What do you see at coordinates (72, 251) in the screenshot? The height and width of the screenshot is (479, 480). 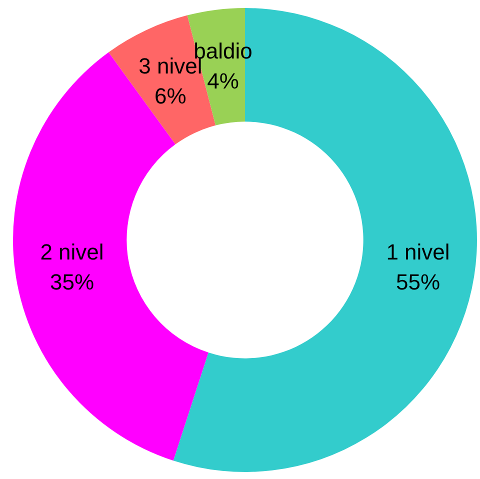 I see `slice-label: 2 nivel` at bounding box center [72, 251].